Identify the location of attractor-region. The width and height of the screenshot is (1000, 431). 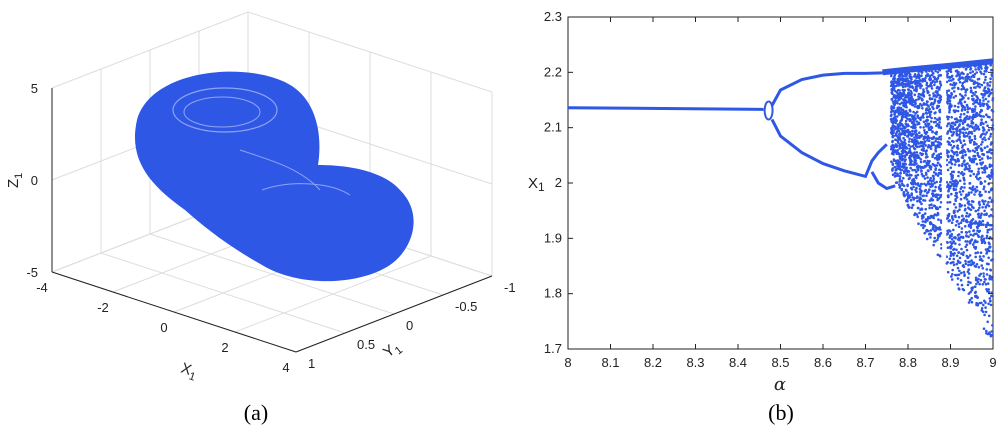
(274, 176).